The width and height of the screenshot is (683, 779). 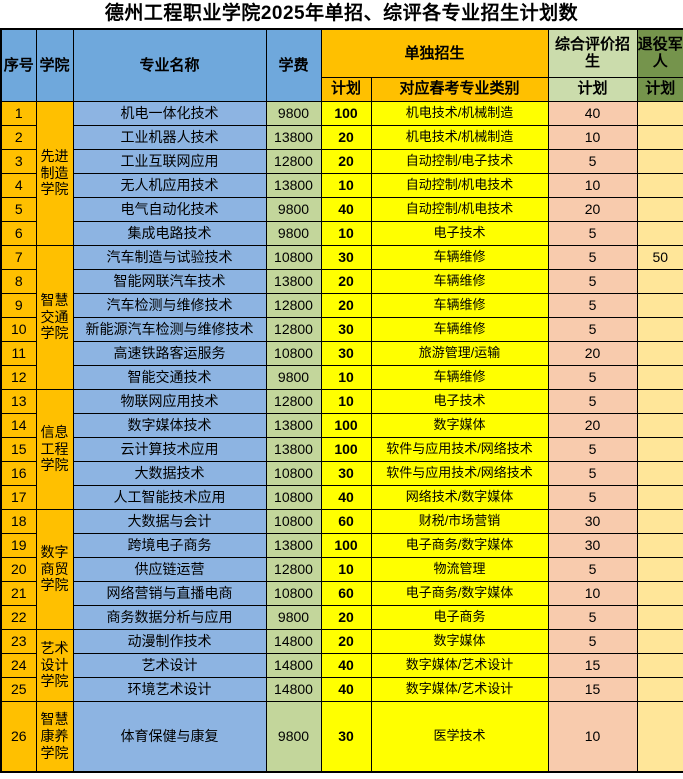 I want to click on table-row: 10 新能源汽车检测与维修技术 12800 30 车辆维修 5, so click(x=341, y=329).